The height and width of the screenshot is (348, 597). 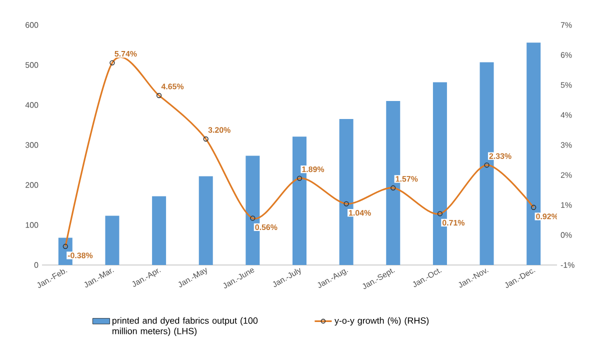 I want to click on legend-label: printed and dyed fabrics output (100 million meters) (LHS), so click(x=185, y=326).